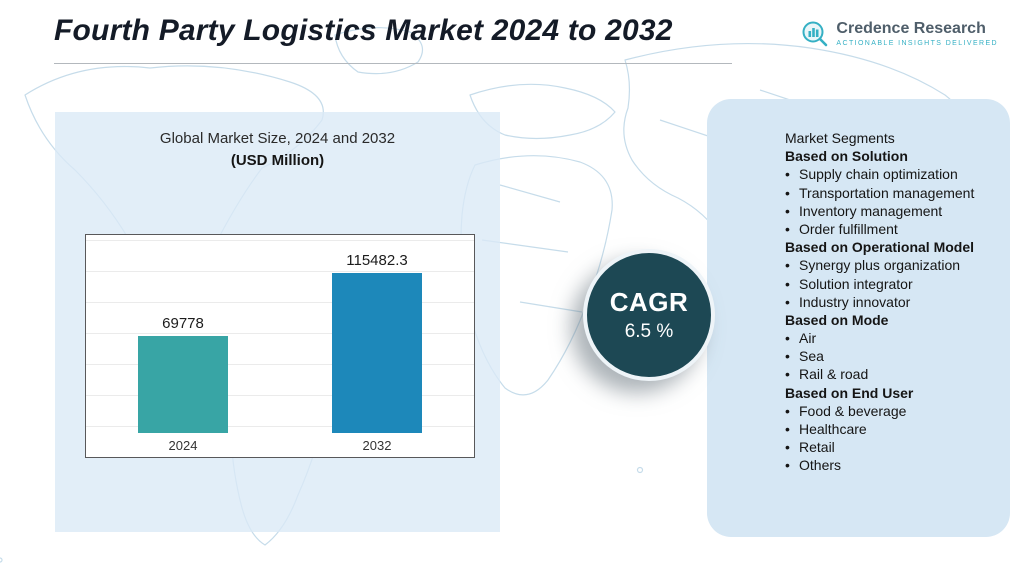 The width and height of the screenshot is (1024, 576). I want to click on segment-item: Order fulfillment, so click(890, 229).